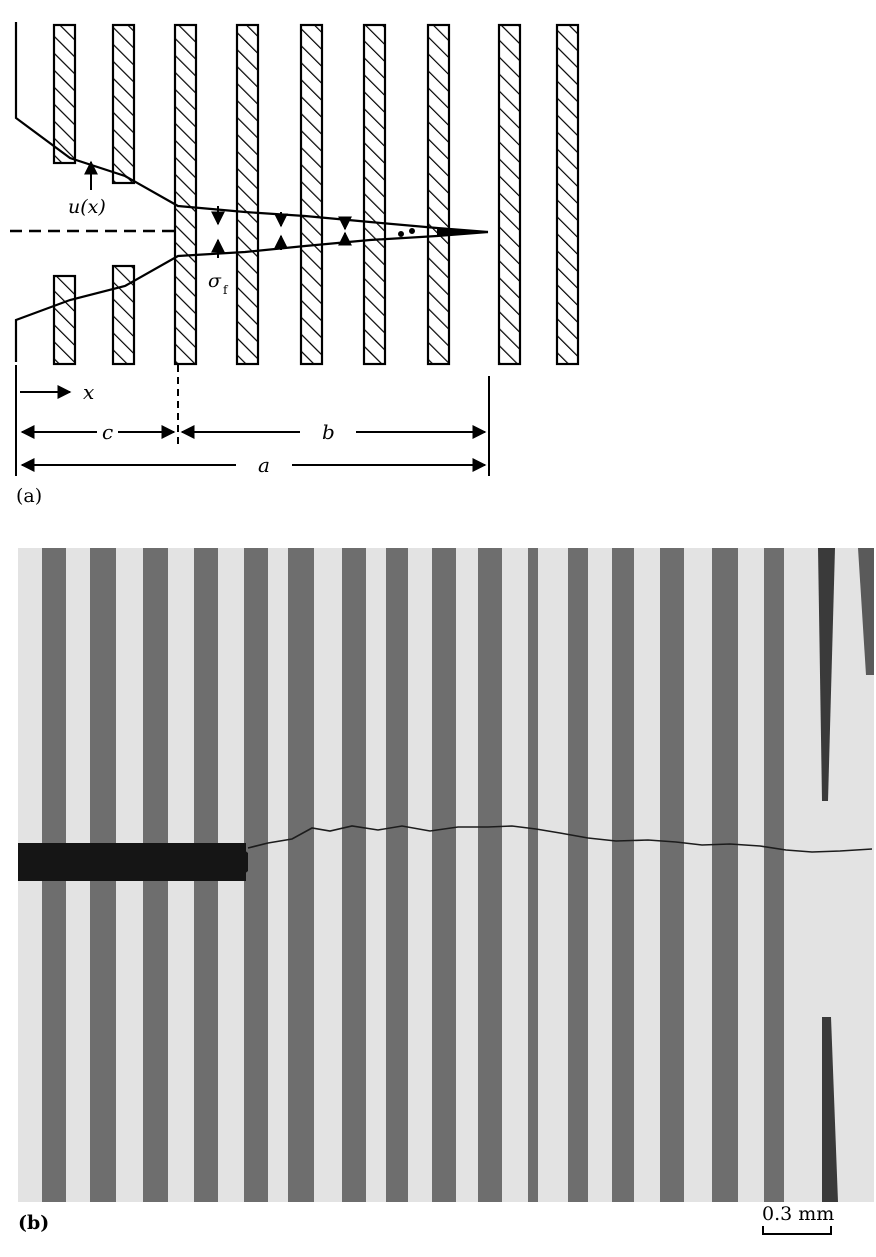  I want to click on traction-label-subscript: f, so click(226, 290).